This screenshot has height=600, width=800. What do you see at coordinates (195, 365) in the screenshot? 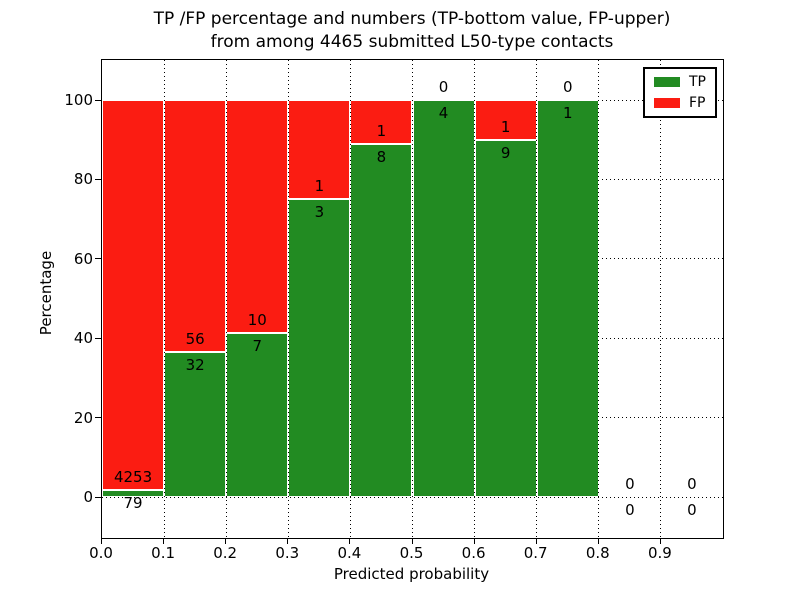
I see `tp-count-label: 32` at bounding box center [195, 365].